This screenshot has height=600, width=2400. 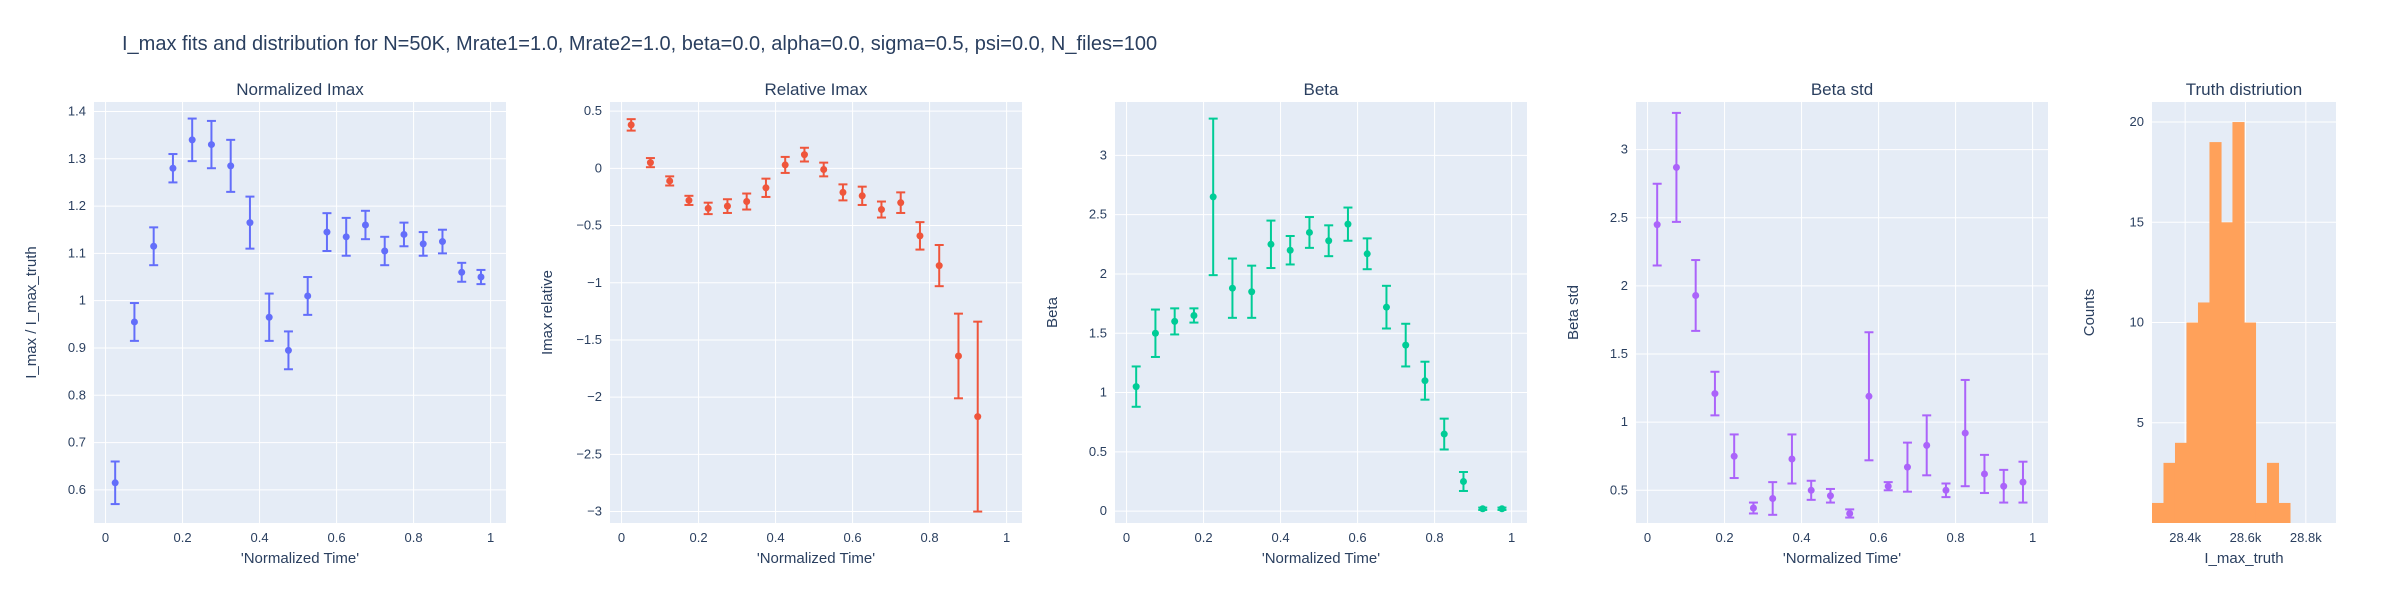 I want to click on y-tick-label: 0.8, so click(x=77, y=394).